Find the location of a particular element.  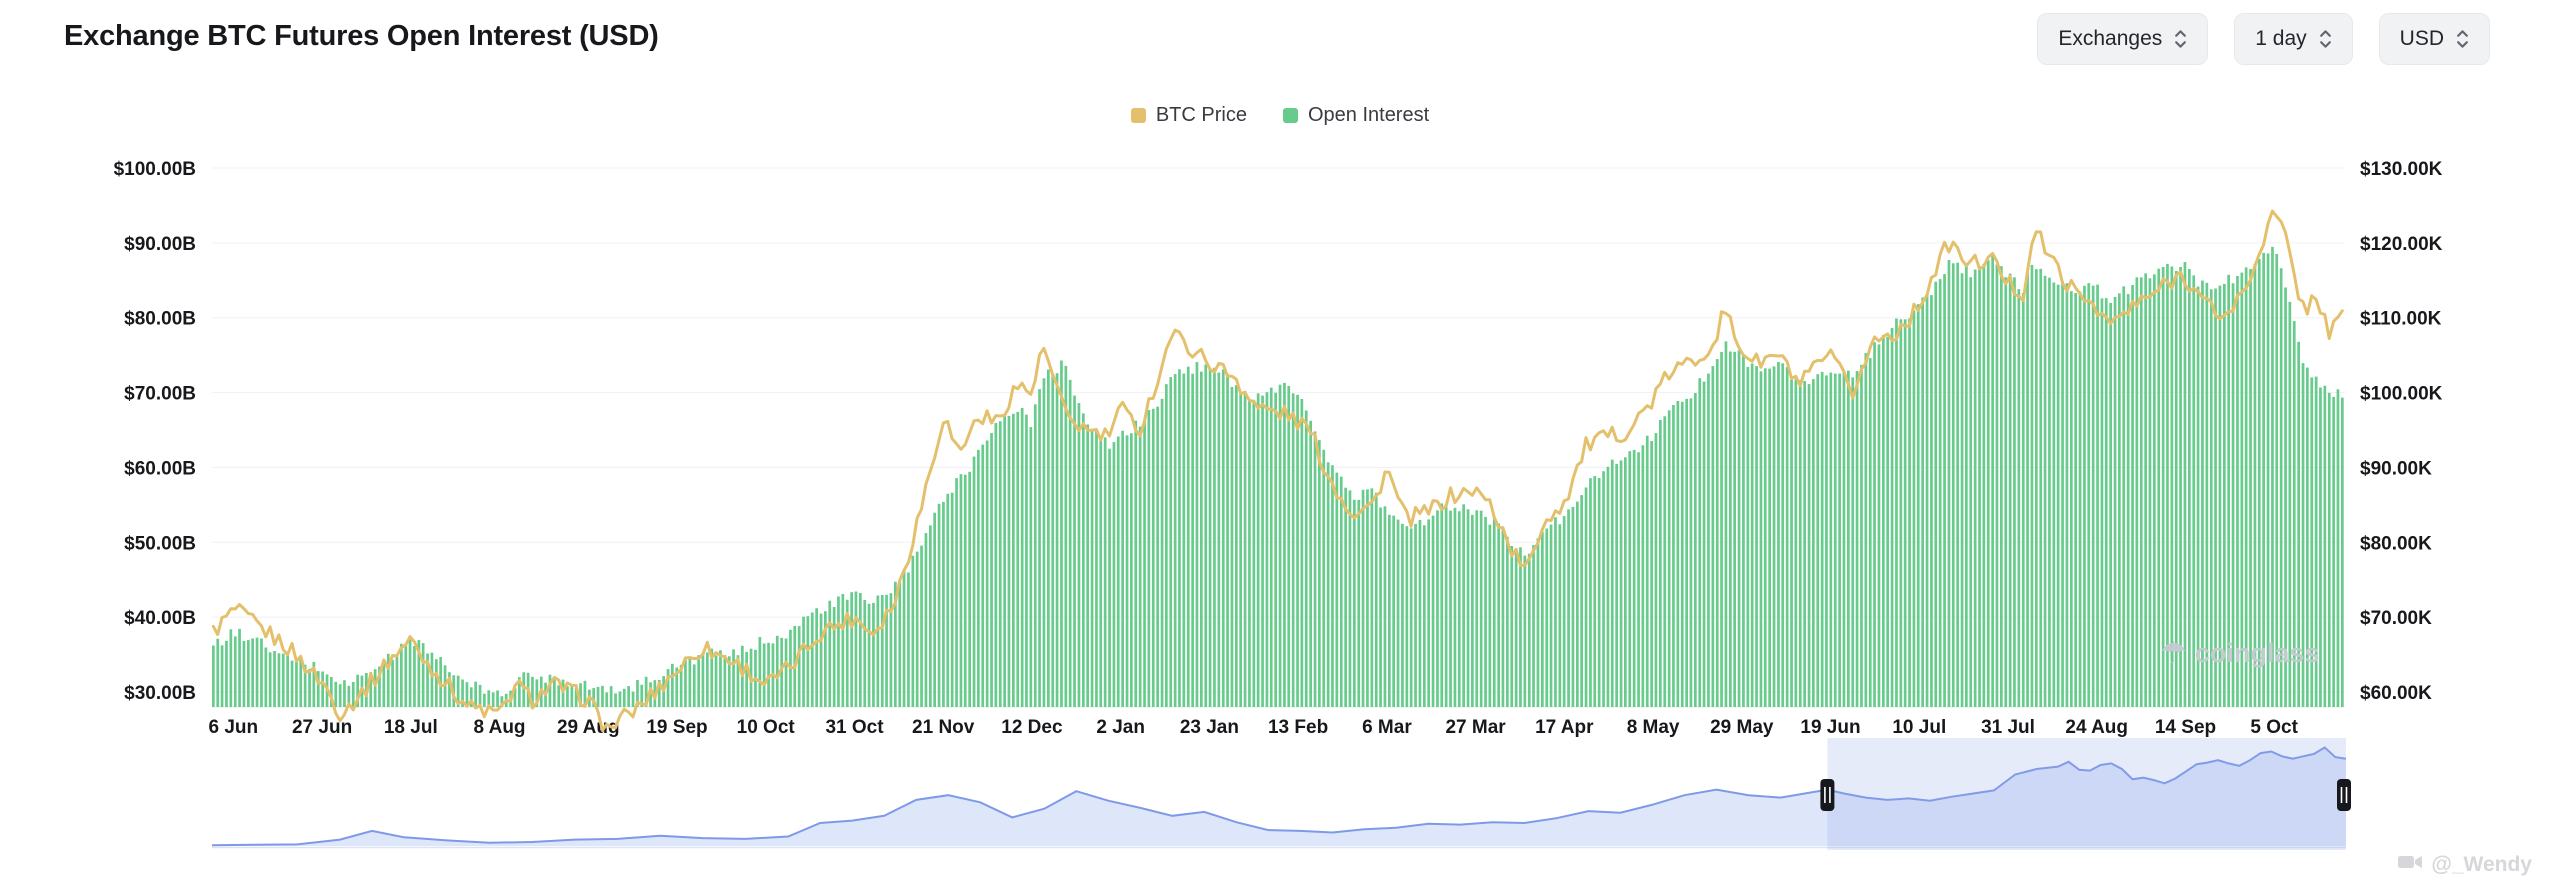

open-interest-swatch is located at coordinates (1290, 115).